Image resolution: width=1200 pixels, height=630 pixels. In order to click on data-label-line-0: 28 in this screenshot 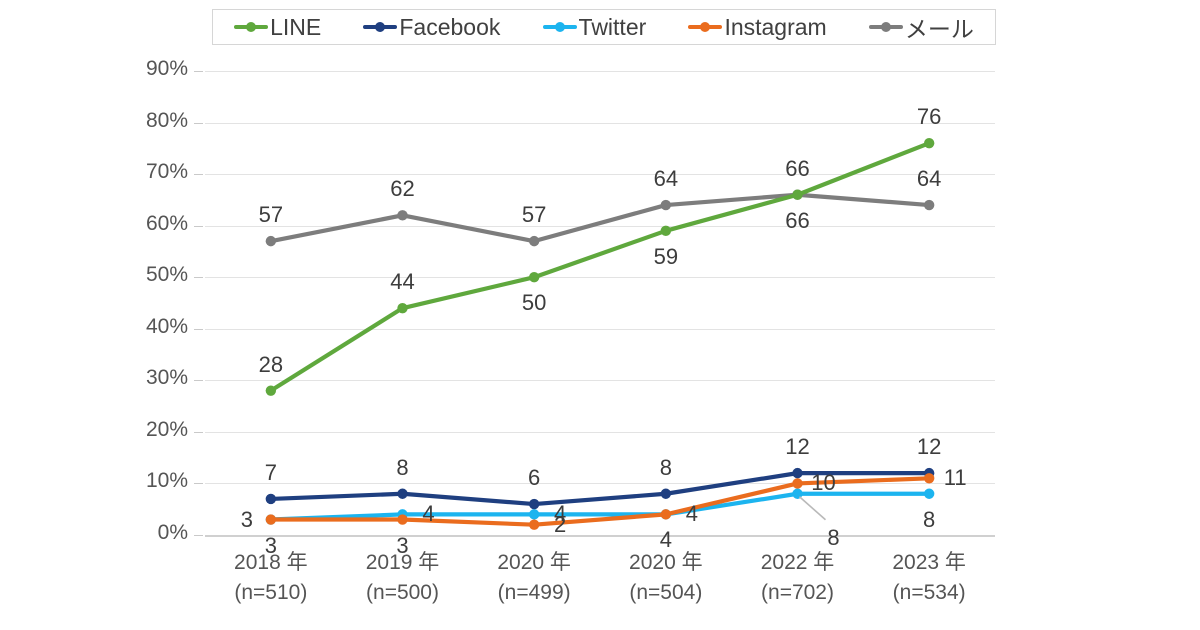, I will do `click(271, 364)`.